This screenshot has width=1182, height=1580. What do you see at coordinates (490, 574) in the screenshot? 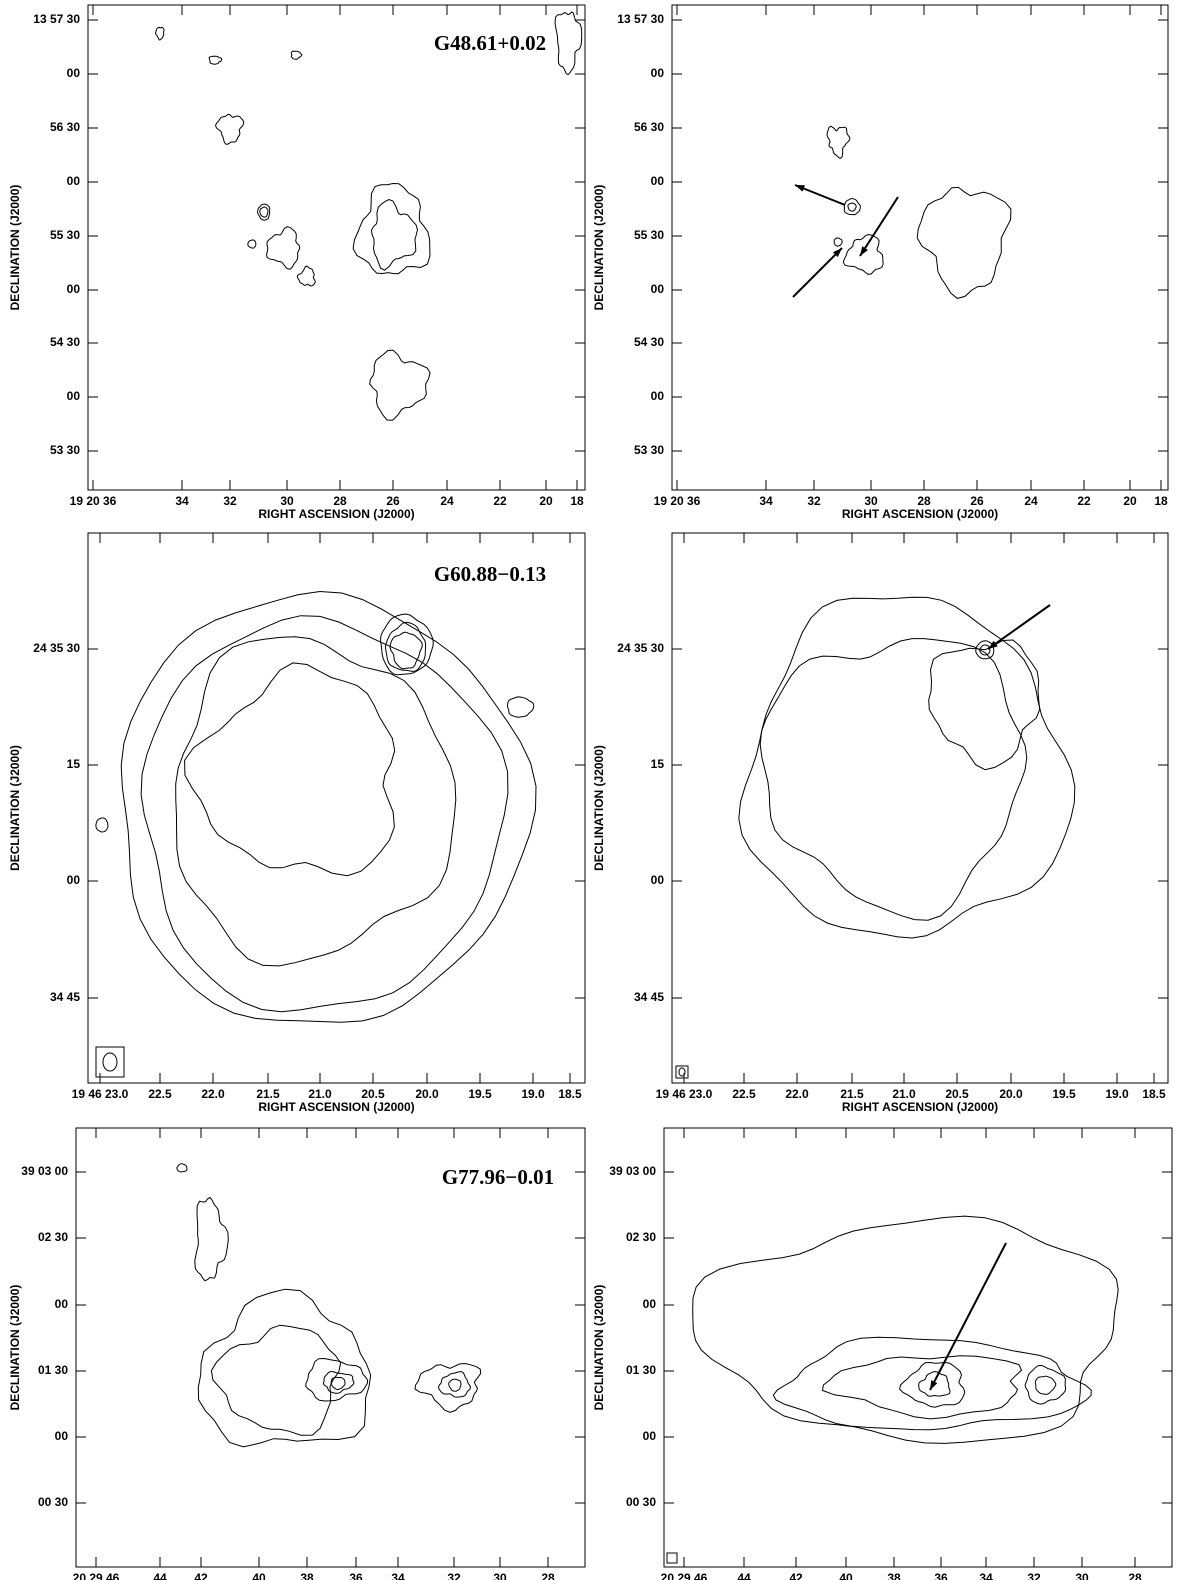
I see `panel-title: G60.88−0.13` at bounding box center [490, 574].